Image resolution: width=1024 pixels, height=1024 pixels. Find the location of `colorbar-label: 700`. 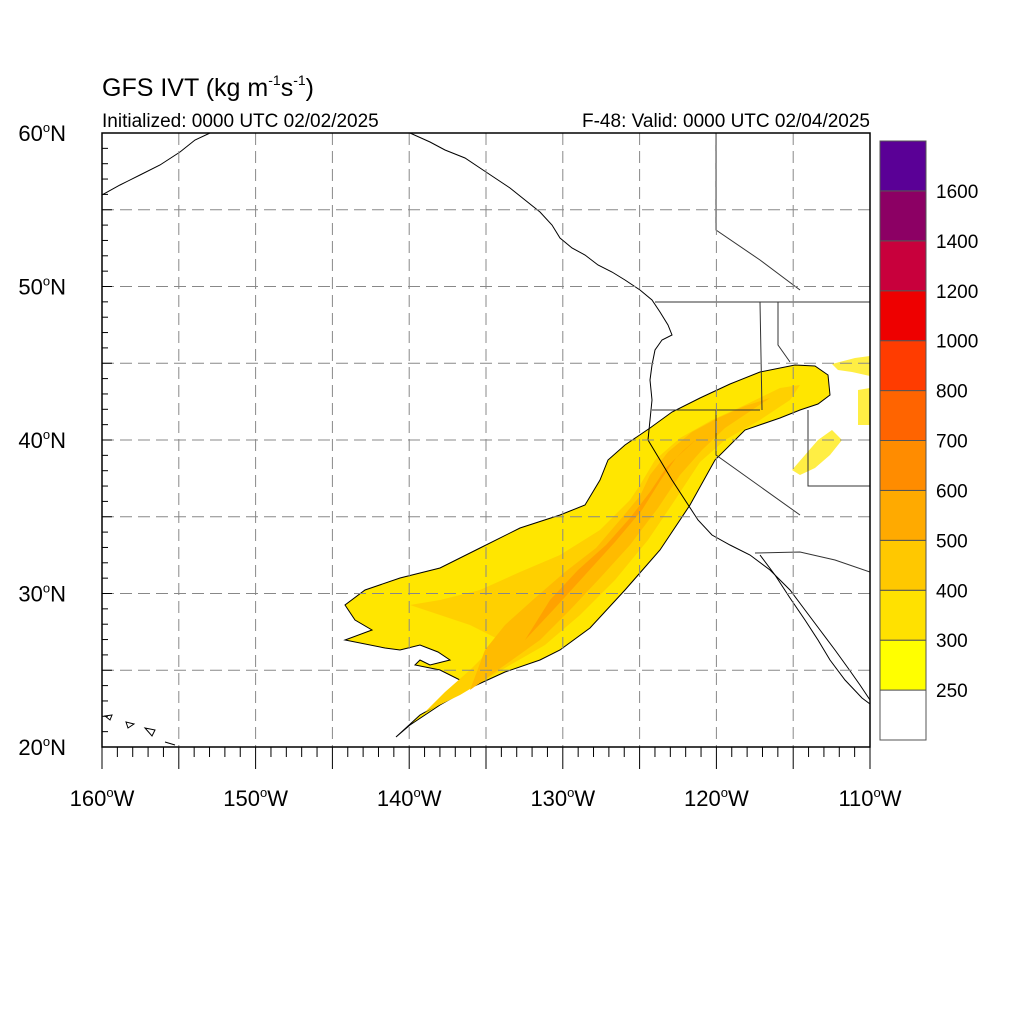

colorbar-label: 700 is located at coordinates (952, 442).